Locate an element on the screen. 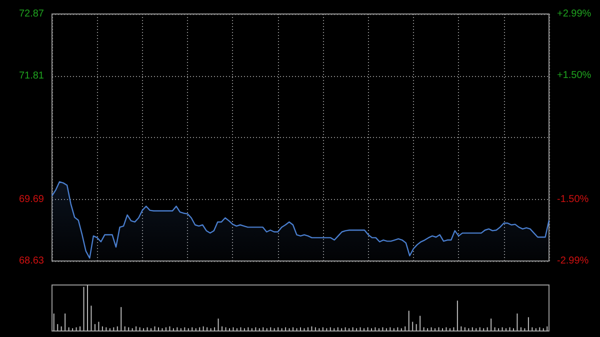 This screenshot has width=600, height=337. y2-tick-label: +2.99% is located at coordinates (574, 14).